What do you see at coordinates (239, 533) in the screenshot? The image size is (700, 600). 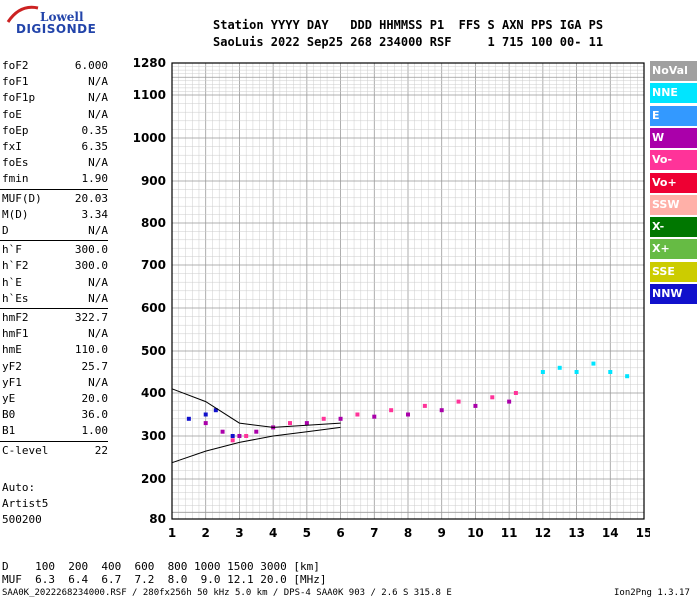 I see `x-tick-label: 3` at bounding box center [239, 533].